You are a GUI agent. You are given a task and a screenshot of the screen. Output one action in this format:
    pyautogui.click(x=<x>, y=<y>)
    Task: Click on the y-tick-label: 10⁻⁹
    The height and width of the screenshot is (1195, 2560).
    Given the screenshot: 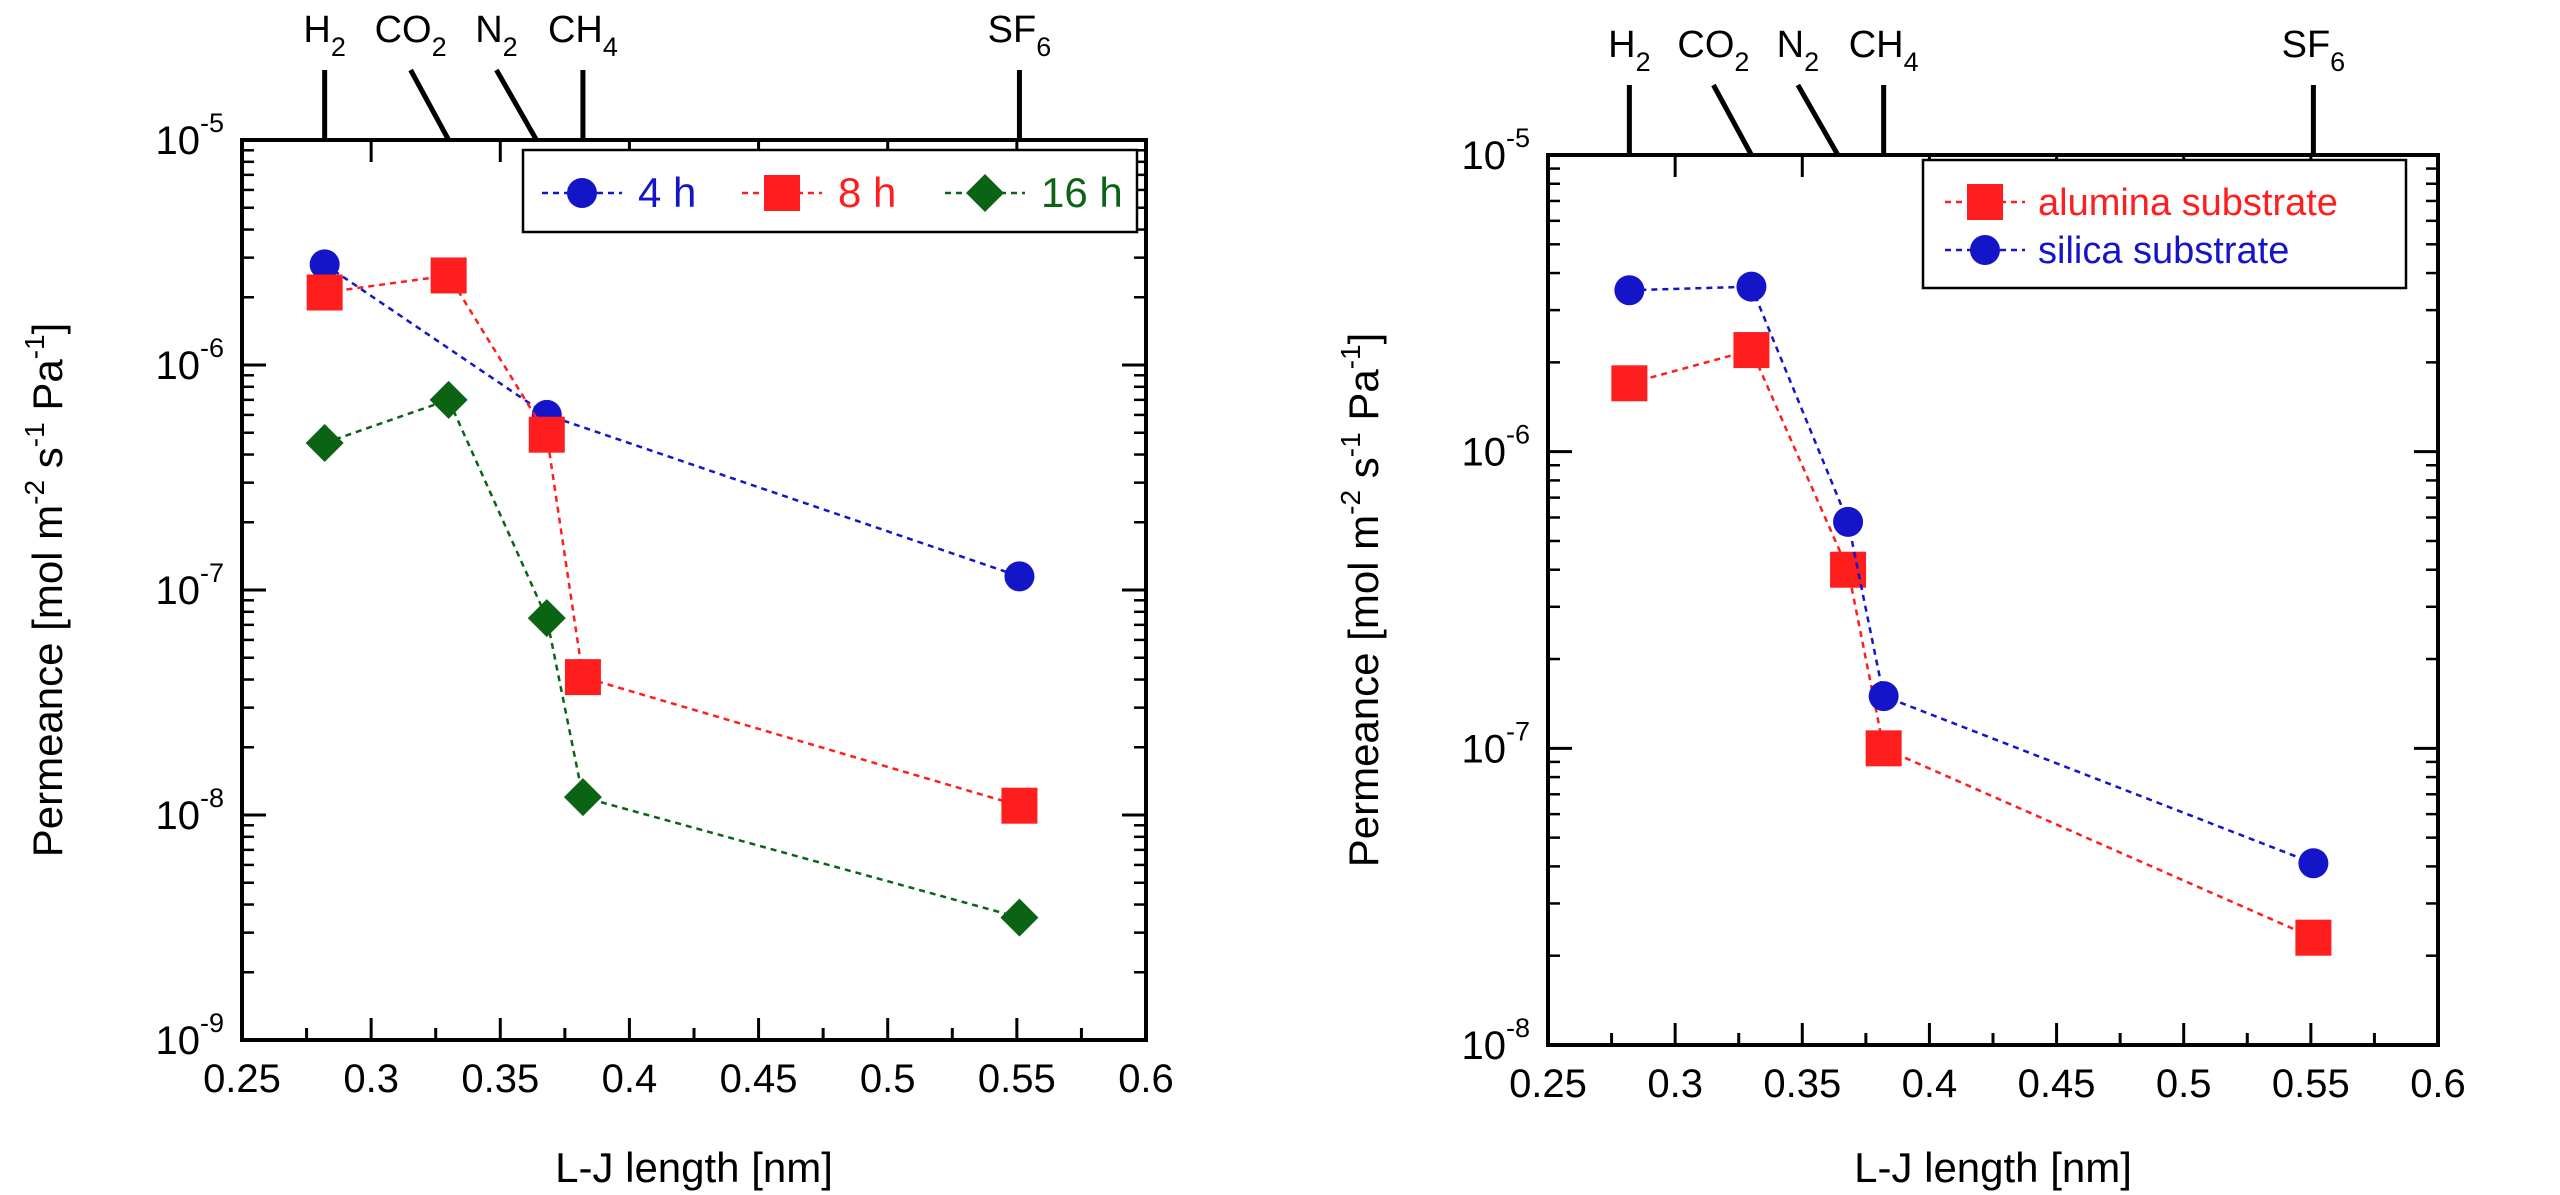 What is the action you would take?
    pyautogui.click(x=189, y=1035)
    